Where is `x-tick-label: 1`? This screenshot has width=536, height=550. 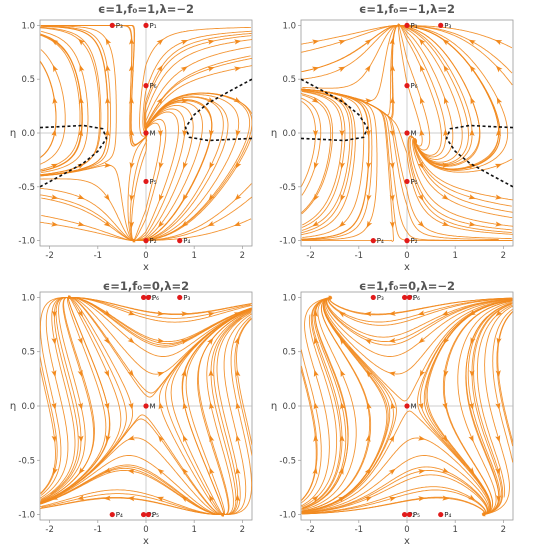
x-tick-label: 1 is located at coordinates (193, 256).